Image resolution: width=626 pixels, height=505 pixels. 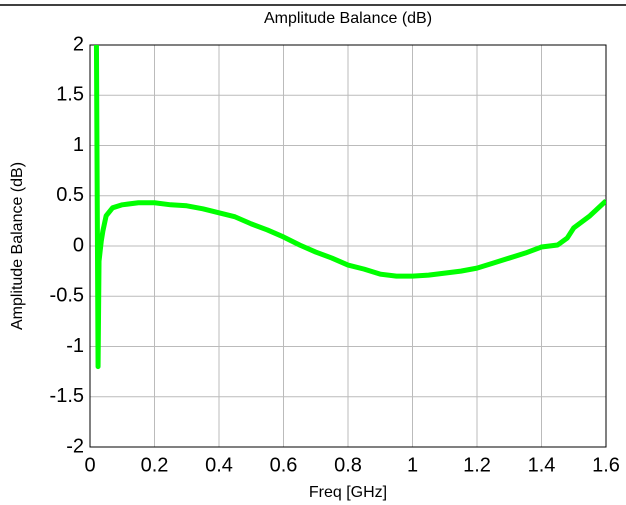 What do you see at coordinates (348, 18) in the screenshot?
I see `chart-title: Amplitude Balance (dB)` at bounding box center [348, 18].